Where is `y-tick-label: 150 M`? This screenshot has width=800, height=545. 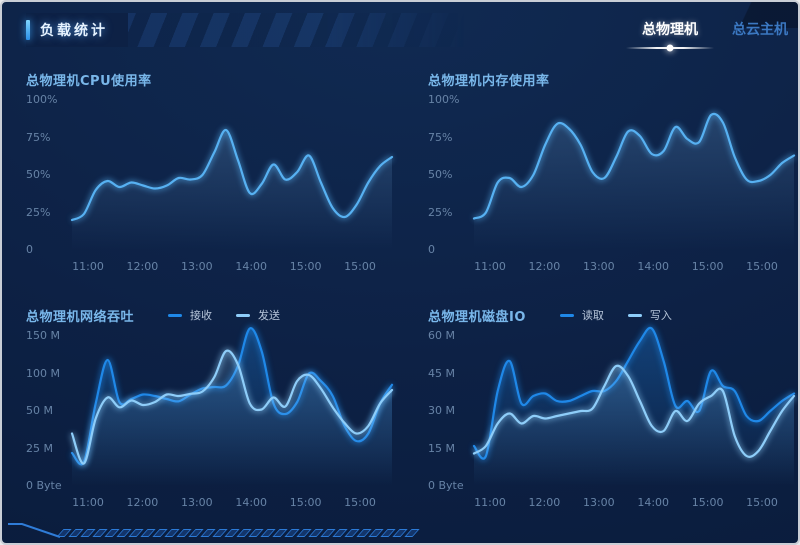
y-tick-label: 150 M is located at coordinates (43, 335).